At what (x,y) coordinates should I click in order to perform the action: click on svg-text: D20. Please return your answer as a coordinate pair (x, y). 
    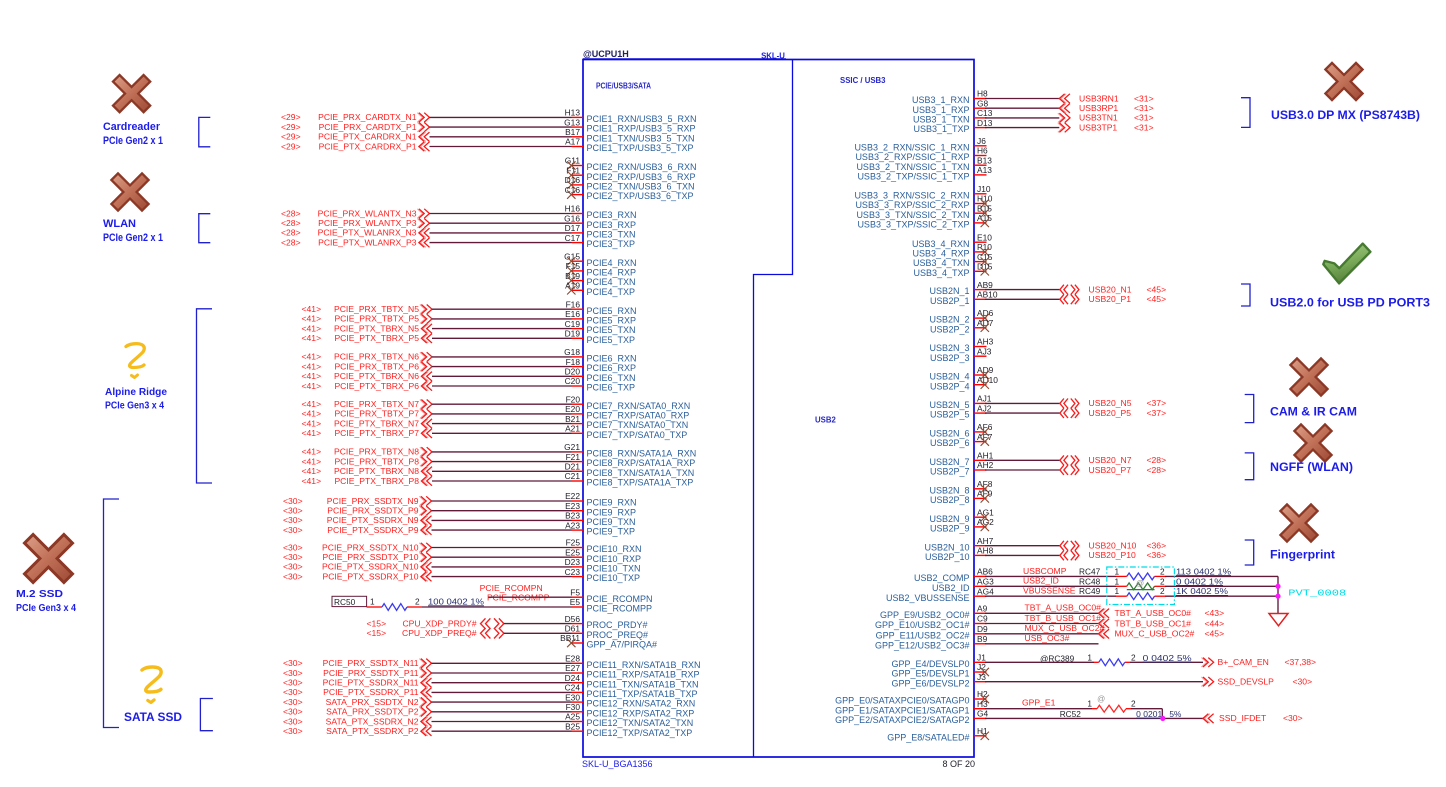
    Looking at the image, I should click on (573, 372).